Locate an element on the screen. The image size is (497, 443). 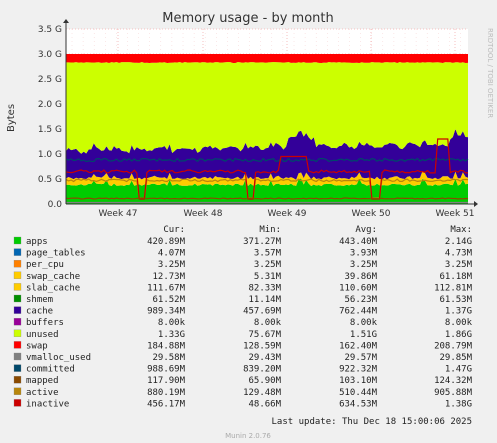
legend-label: unused is located at coordinates (42, 335).